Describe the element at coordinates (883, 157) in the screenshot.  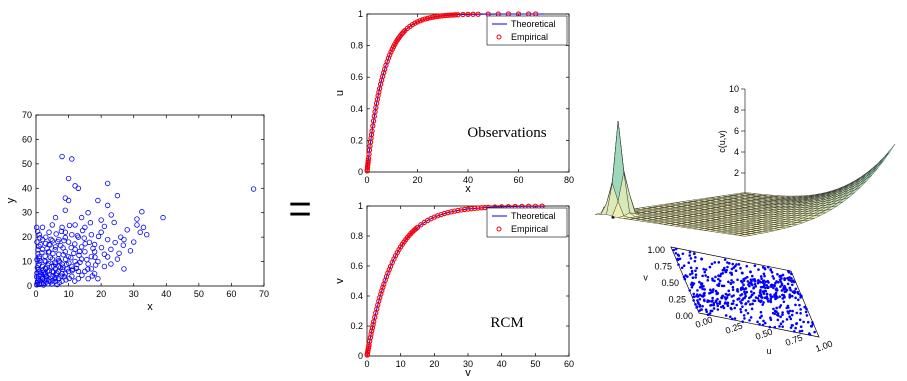
I see `surface-patch` at that location.